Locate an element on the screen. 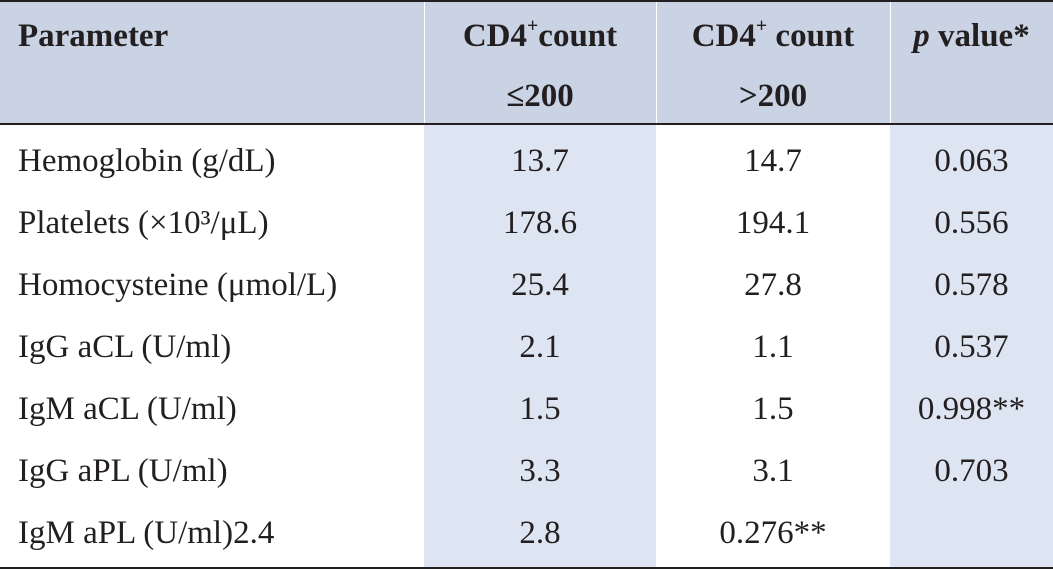 This screenshot has width=1053, height=570. table-row: Homocysteine (μmol/L) 25.4 27.8 0.578 is located at coordinates (526, 285).